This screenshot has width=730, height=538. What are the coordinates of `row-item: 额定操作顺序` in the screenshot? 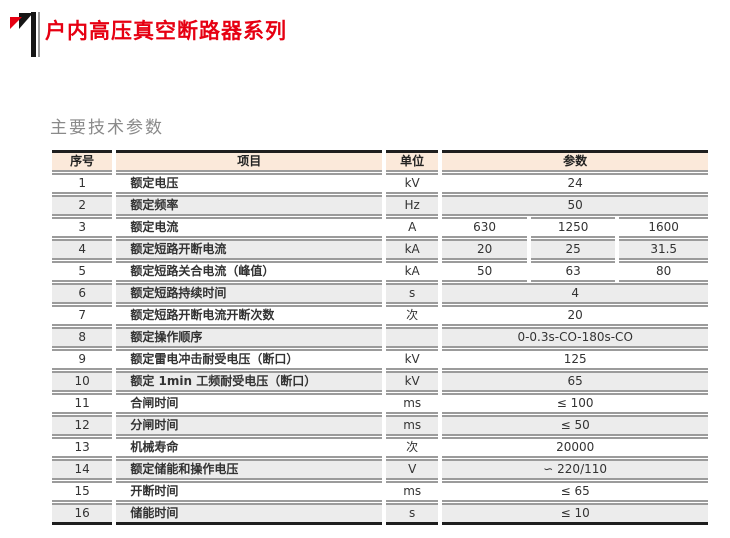 It's located at (249, 337).